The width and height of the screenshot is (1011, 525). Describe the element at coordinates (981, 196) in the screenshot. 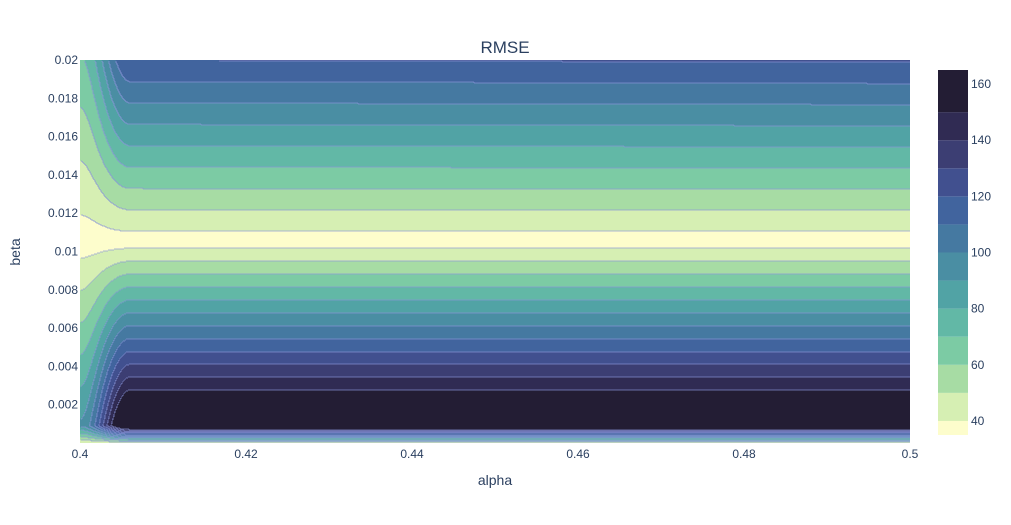

I see `colorbar-tick-label: 120` at that location.